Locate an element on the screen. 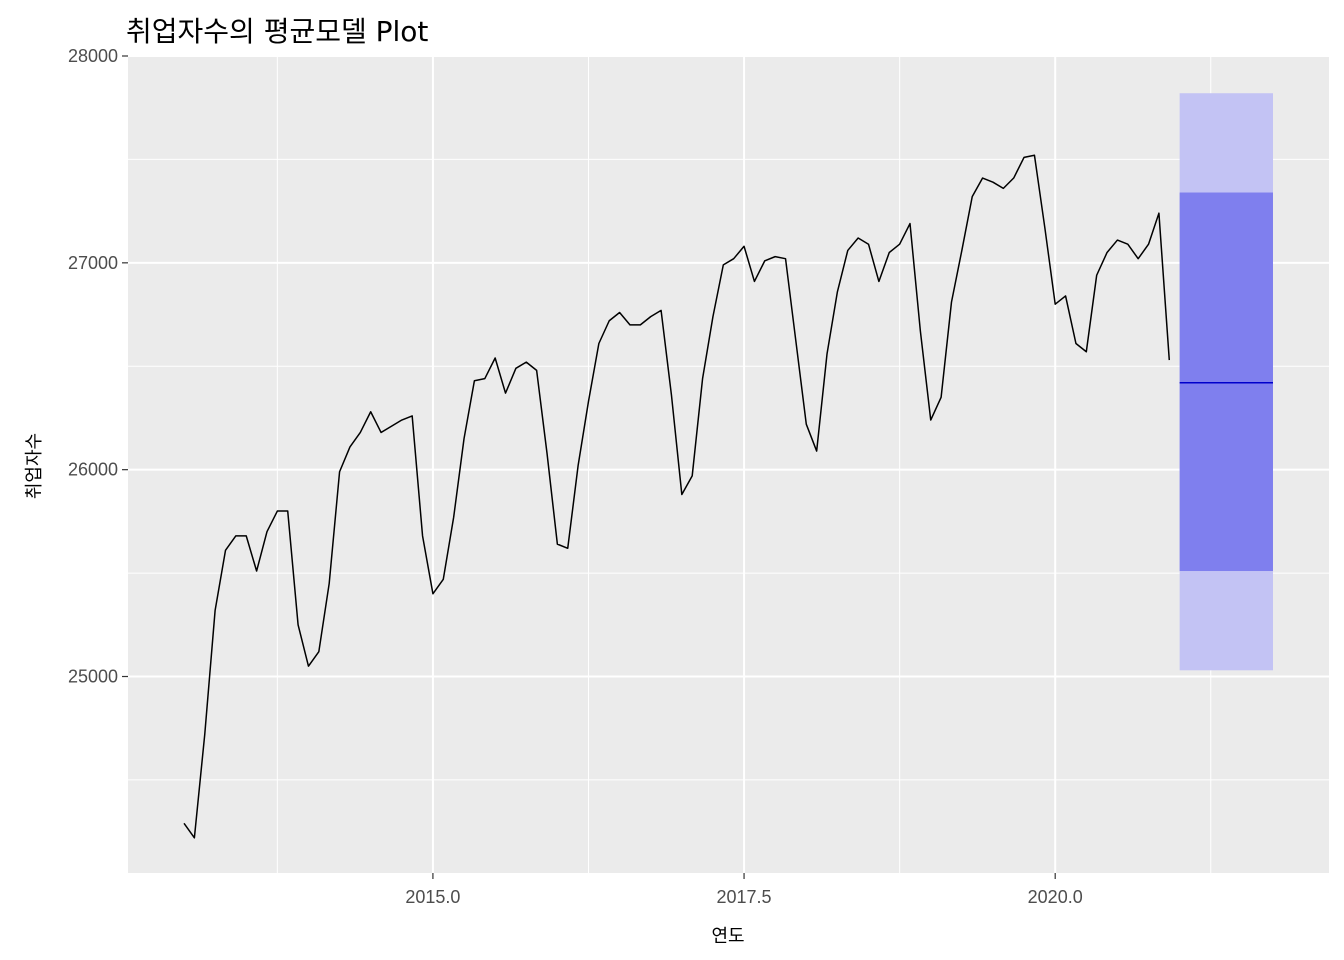 The height and width of the screenshot is (960, 1344). y-axis-ticks: 25000 26000 27000 28000 is located at coordinates (98, 366).